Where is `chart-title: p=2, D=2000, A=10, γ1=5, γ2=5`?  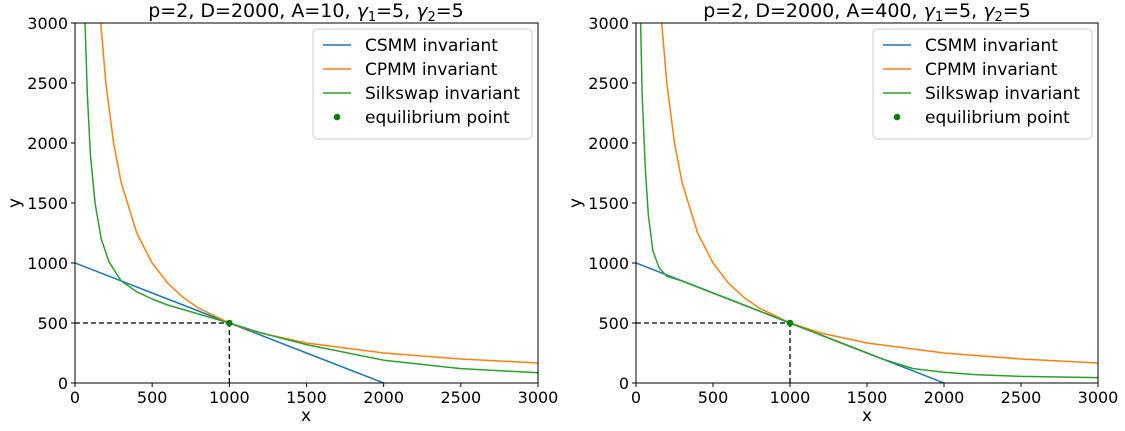
chart-title: p=2, D=2000, A=10, γ1=5, γ2=5 is located at coordinates (305, 12).